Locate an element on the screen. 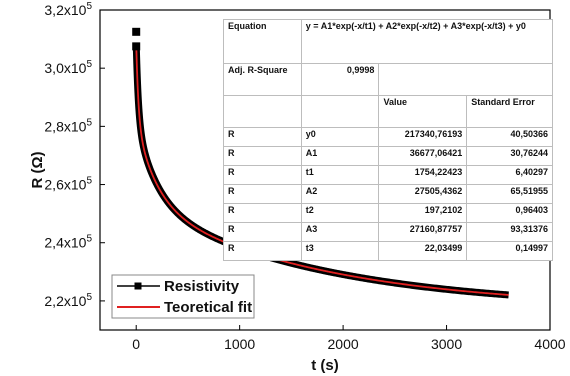 This screenshot has height=376, width=570. legend: Resistivity Teoretical fit is located at coordinates (183, 296).